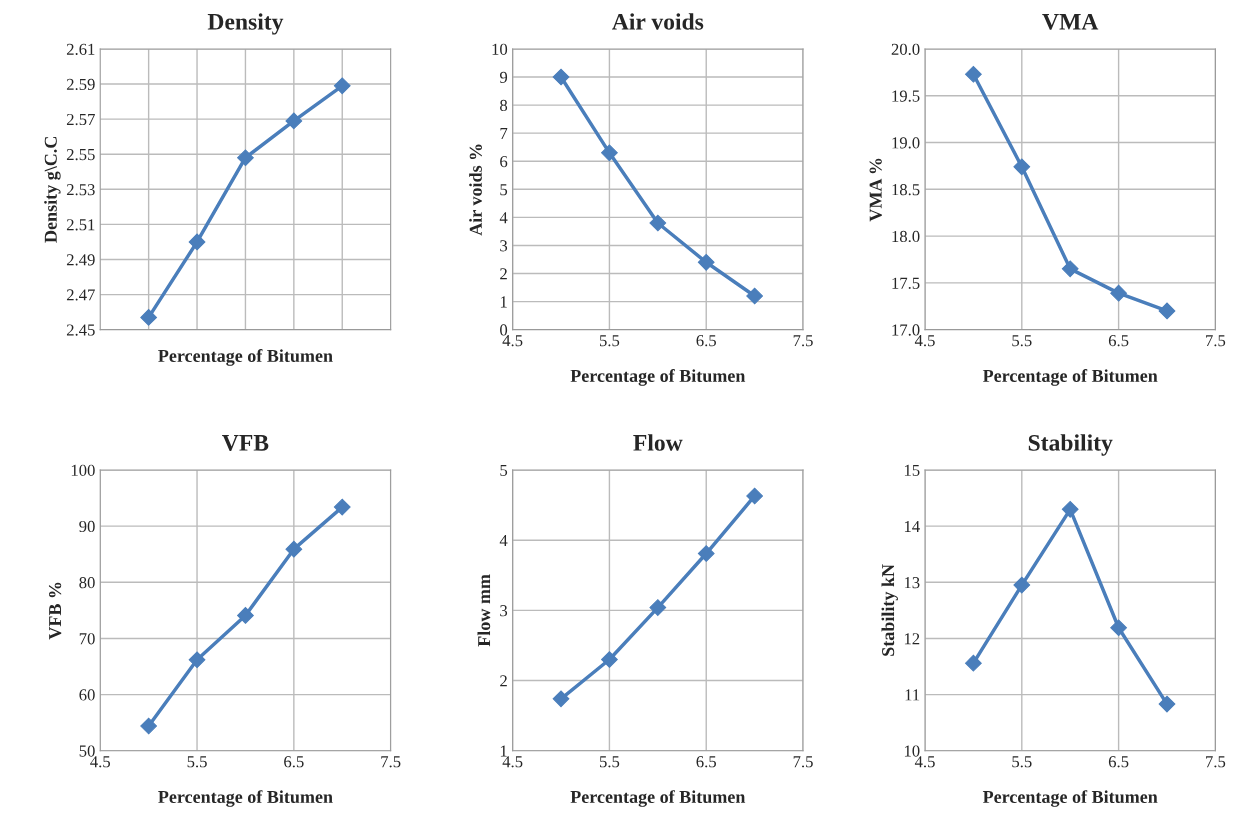  I want to click on y-tick-label: 2.59, so click(80, 84).